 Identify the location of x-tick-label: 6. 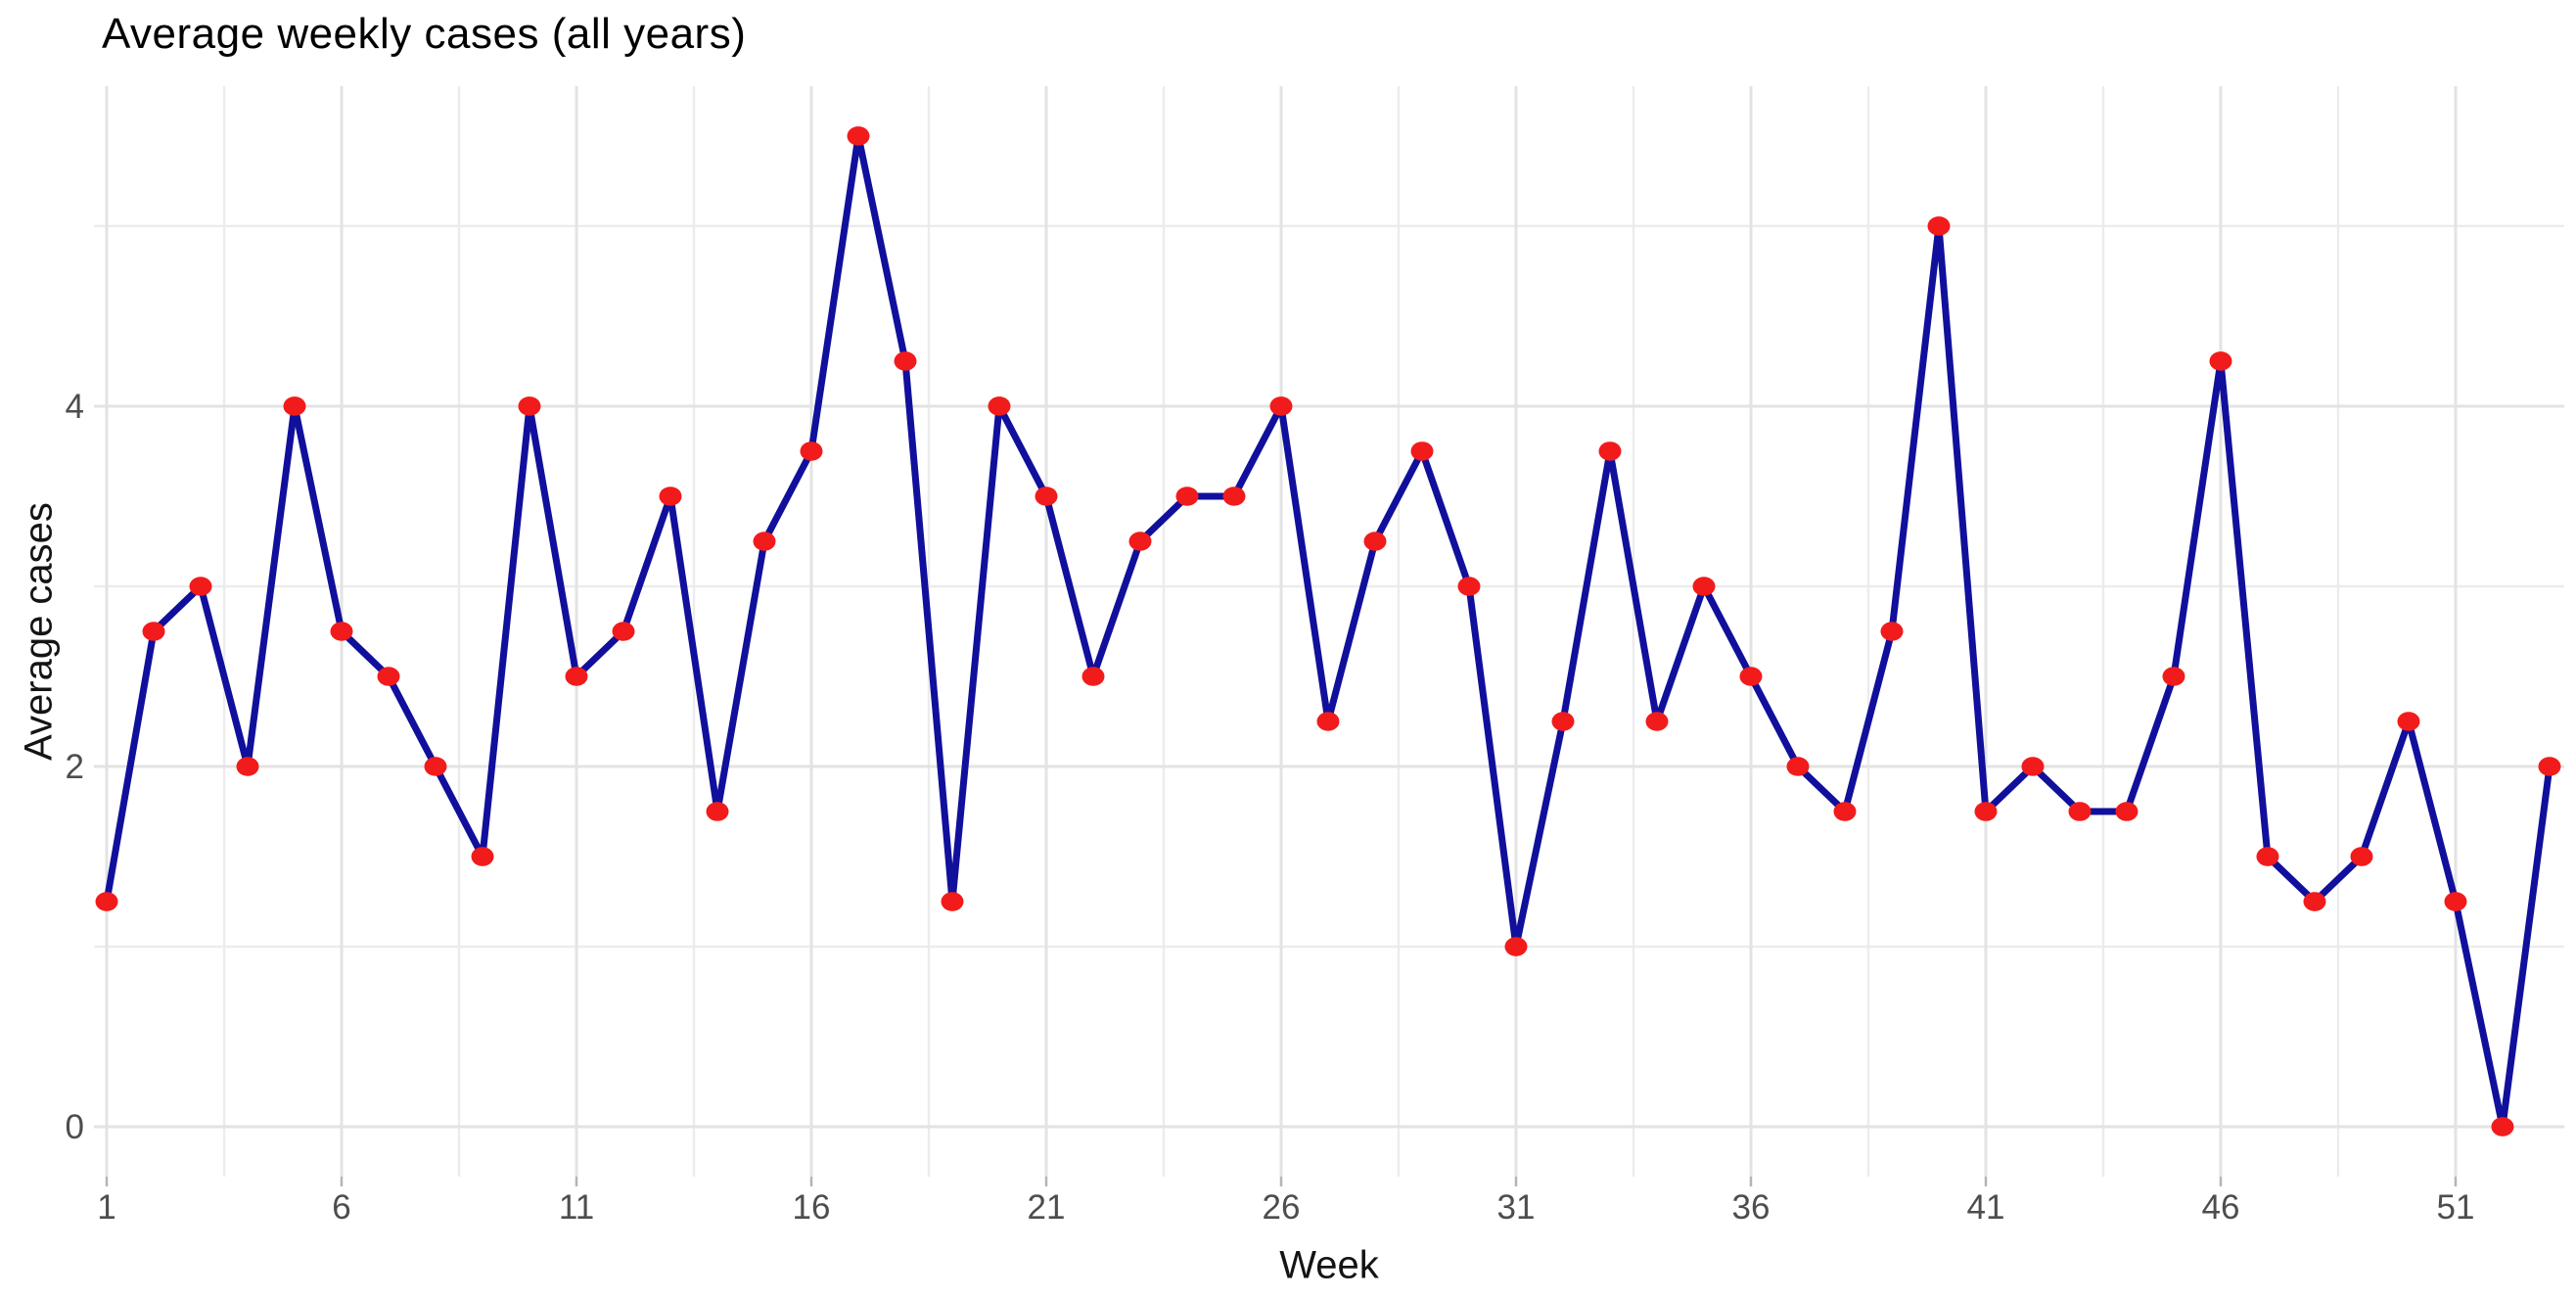
(341, 1207).